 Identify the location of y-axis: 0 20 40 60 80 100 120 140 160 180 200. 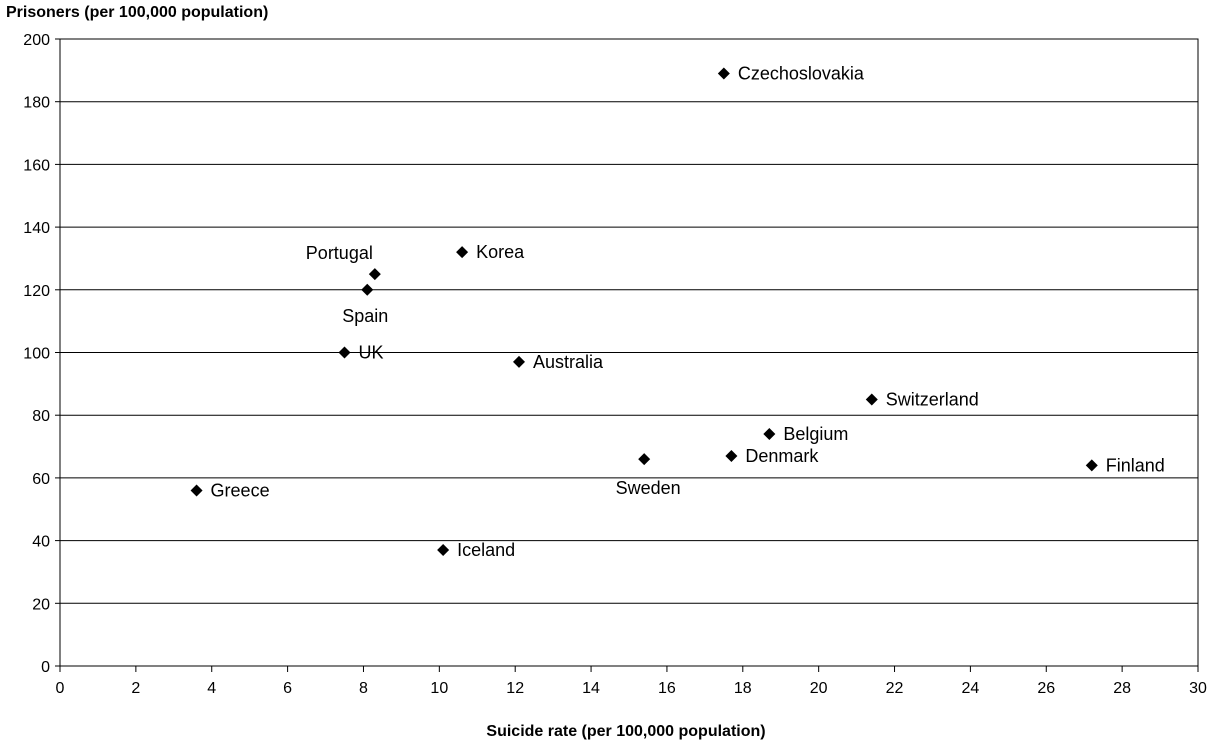
(41, 354).